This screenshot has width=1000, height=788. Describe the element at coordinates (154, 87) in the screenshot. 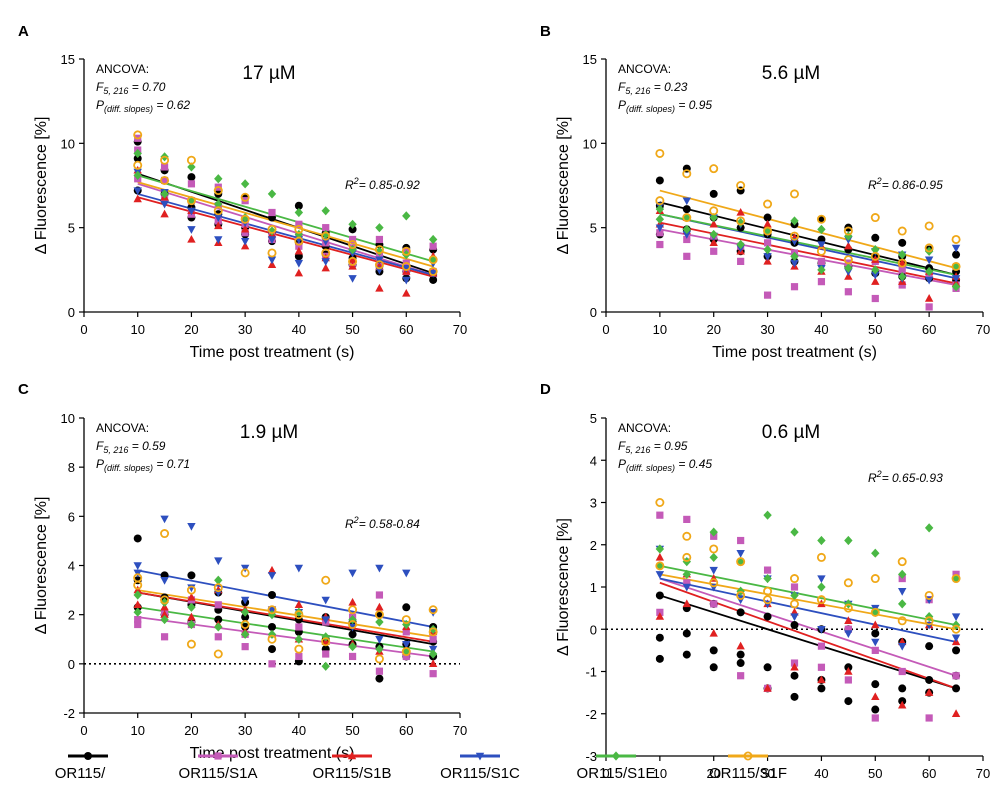

I see `f-value: 0.70` at that location.